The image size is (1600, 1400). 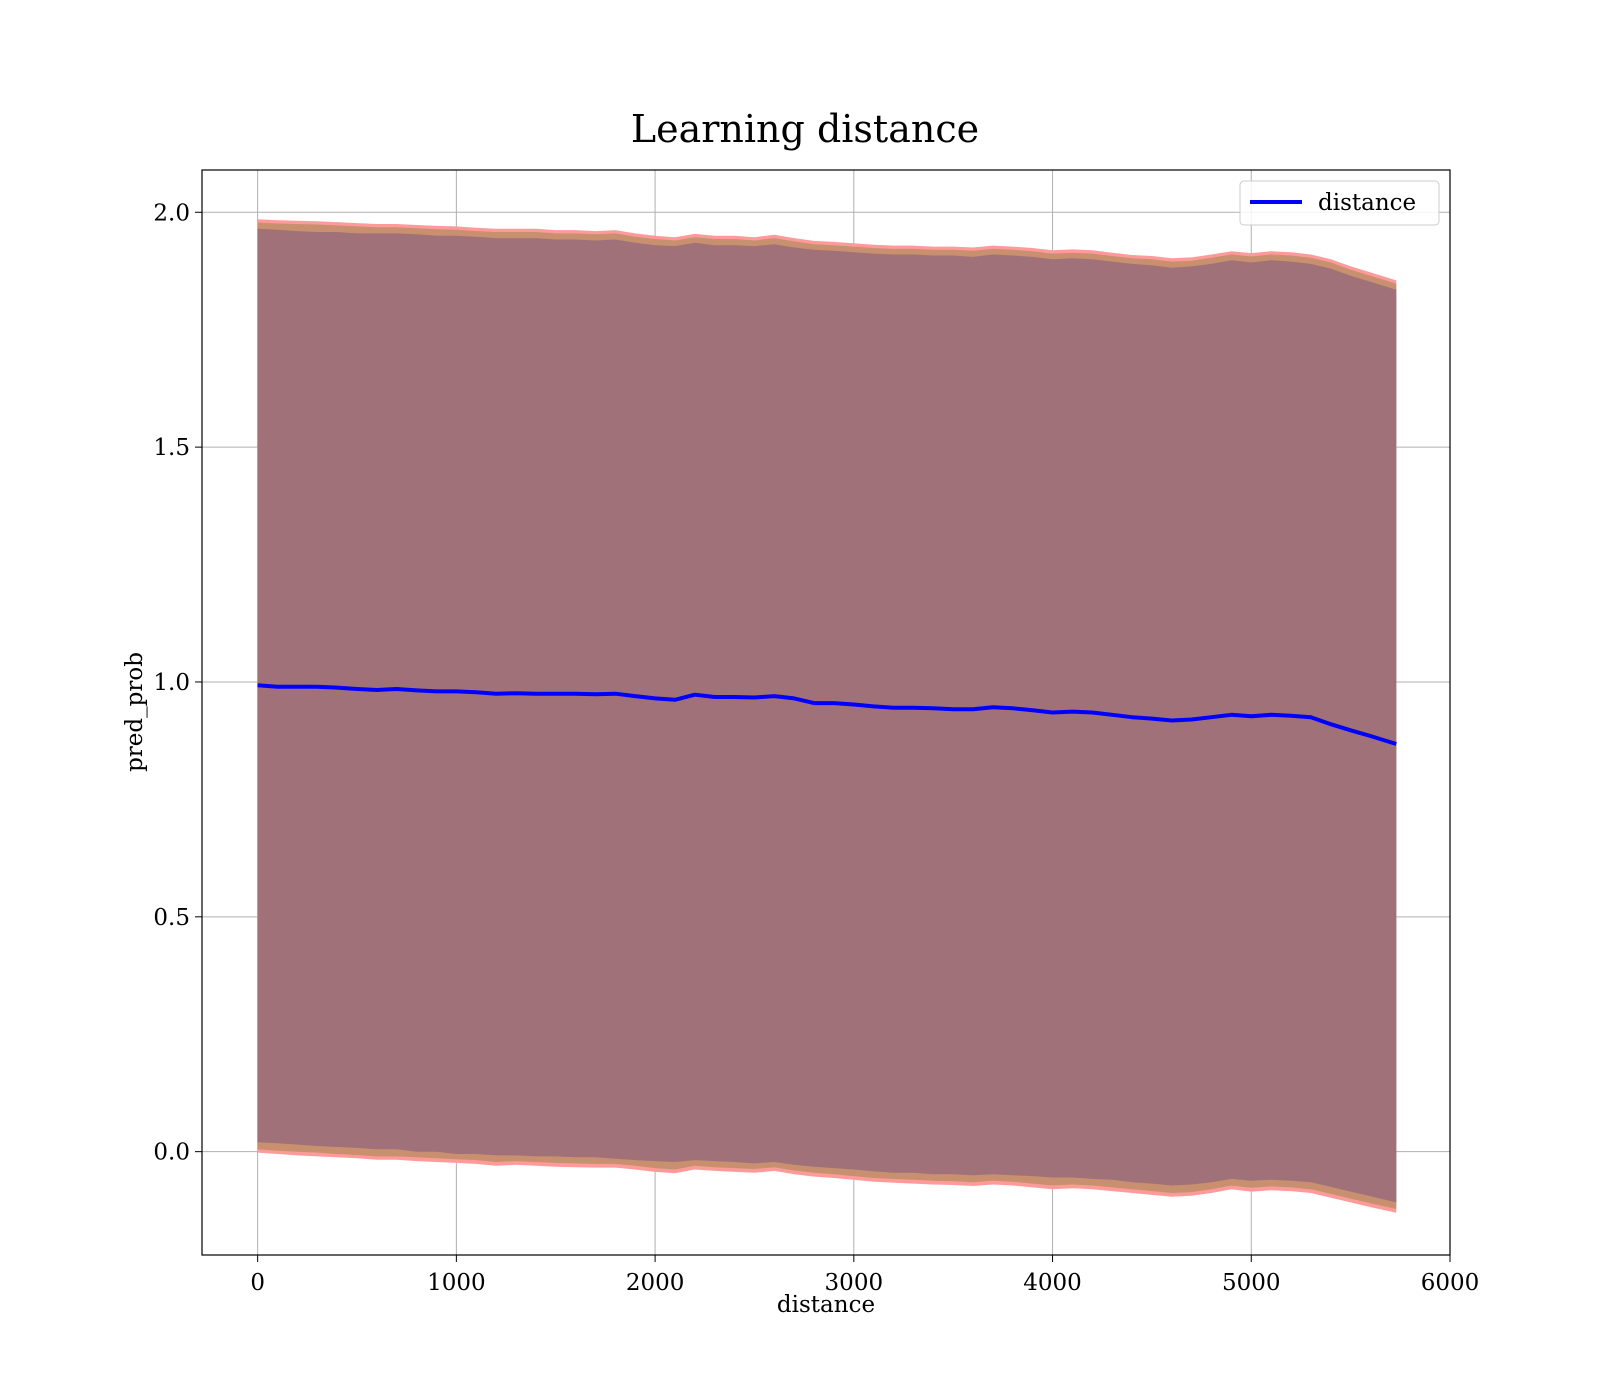 What do you see at coordinates (826, 1305) in the screenshot?
I see `x-axis-label: distance` at bounding box center [826, 1305].